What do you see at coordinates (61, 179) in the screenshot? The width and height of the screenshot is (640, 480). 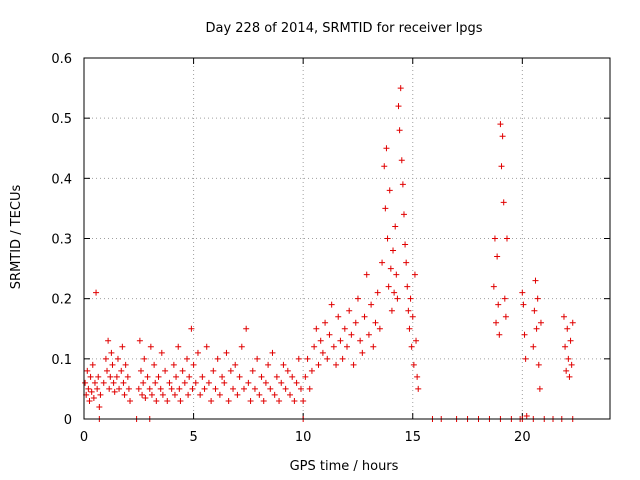 I see `y-tick-label: 0.4` at bounding box center [61, 179].